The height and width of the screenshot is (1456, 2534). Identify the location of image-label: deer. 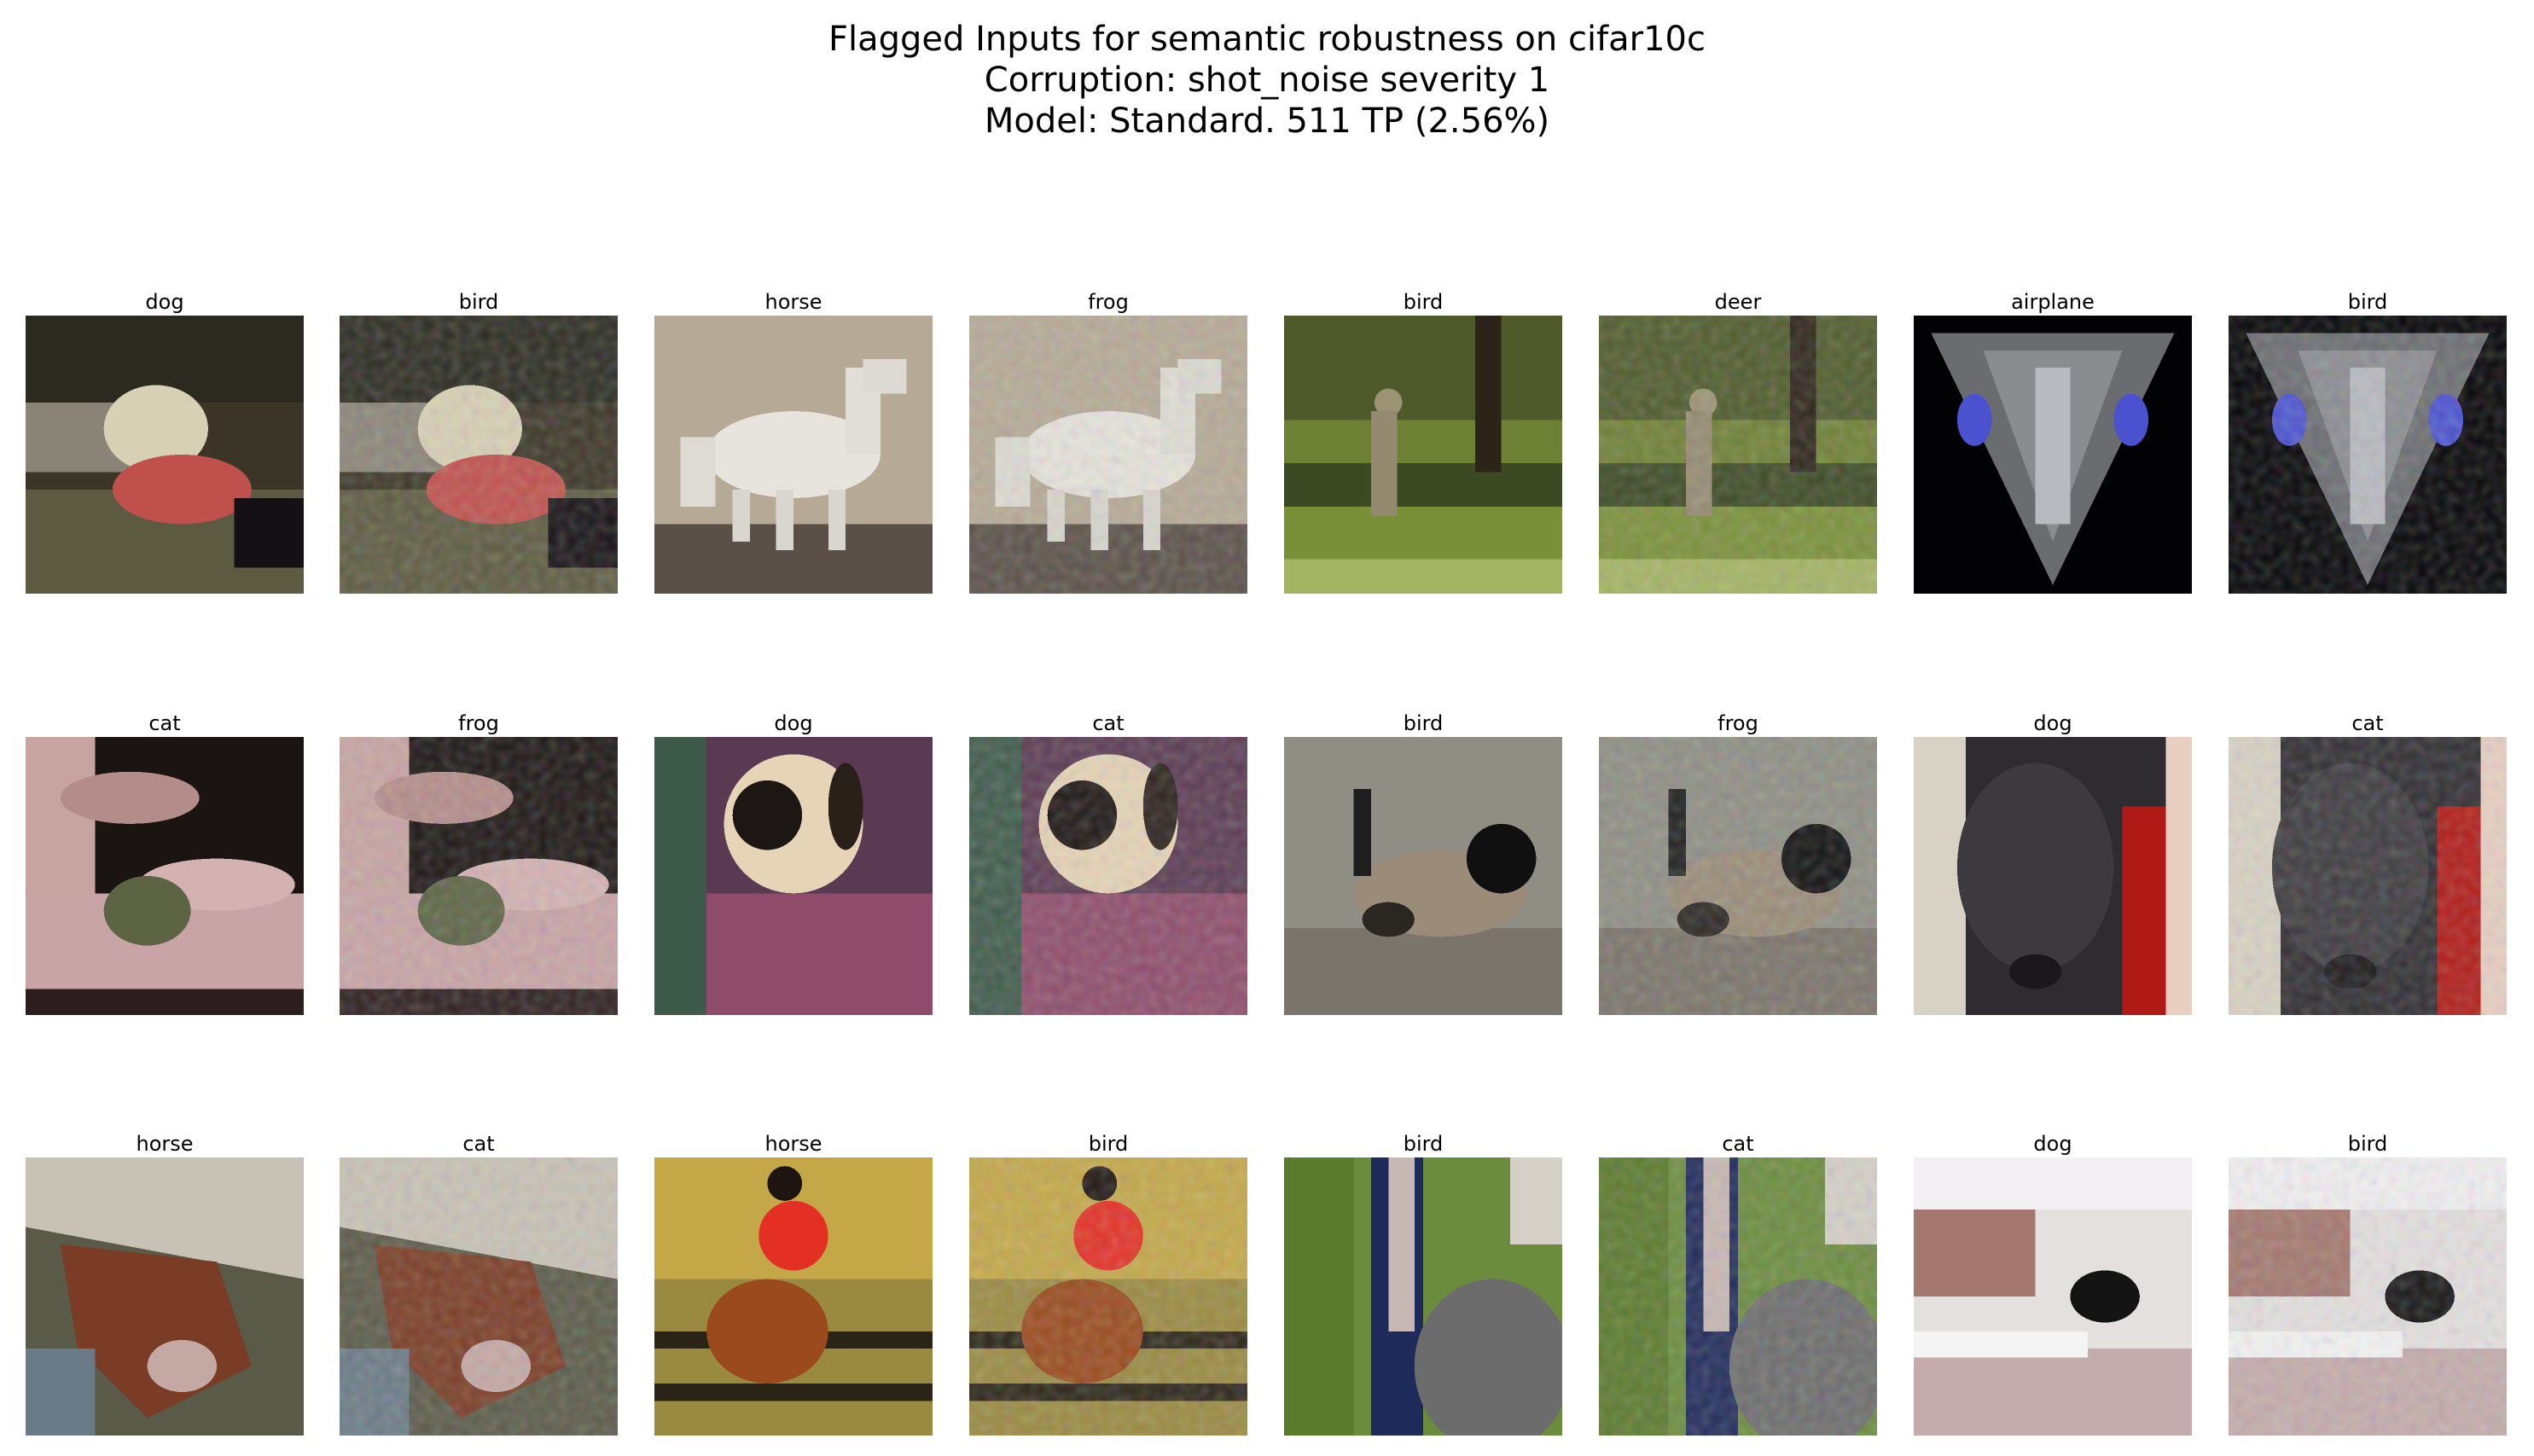
(1738, 302).